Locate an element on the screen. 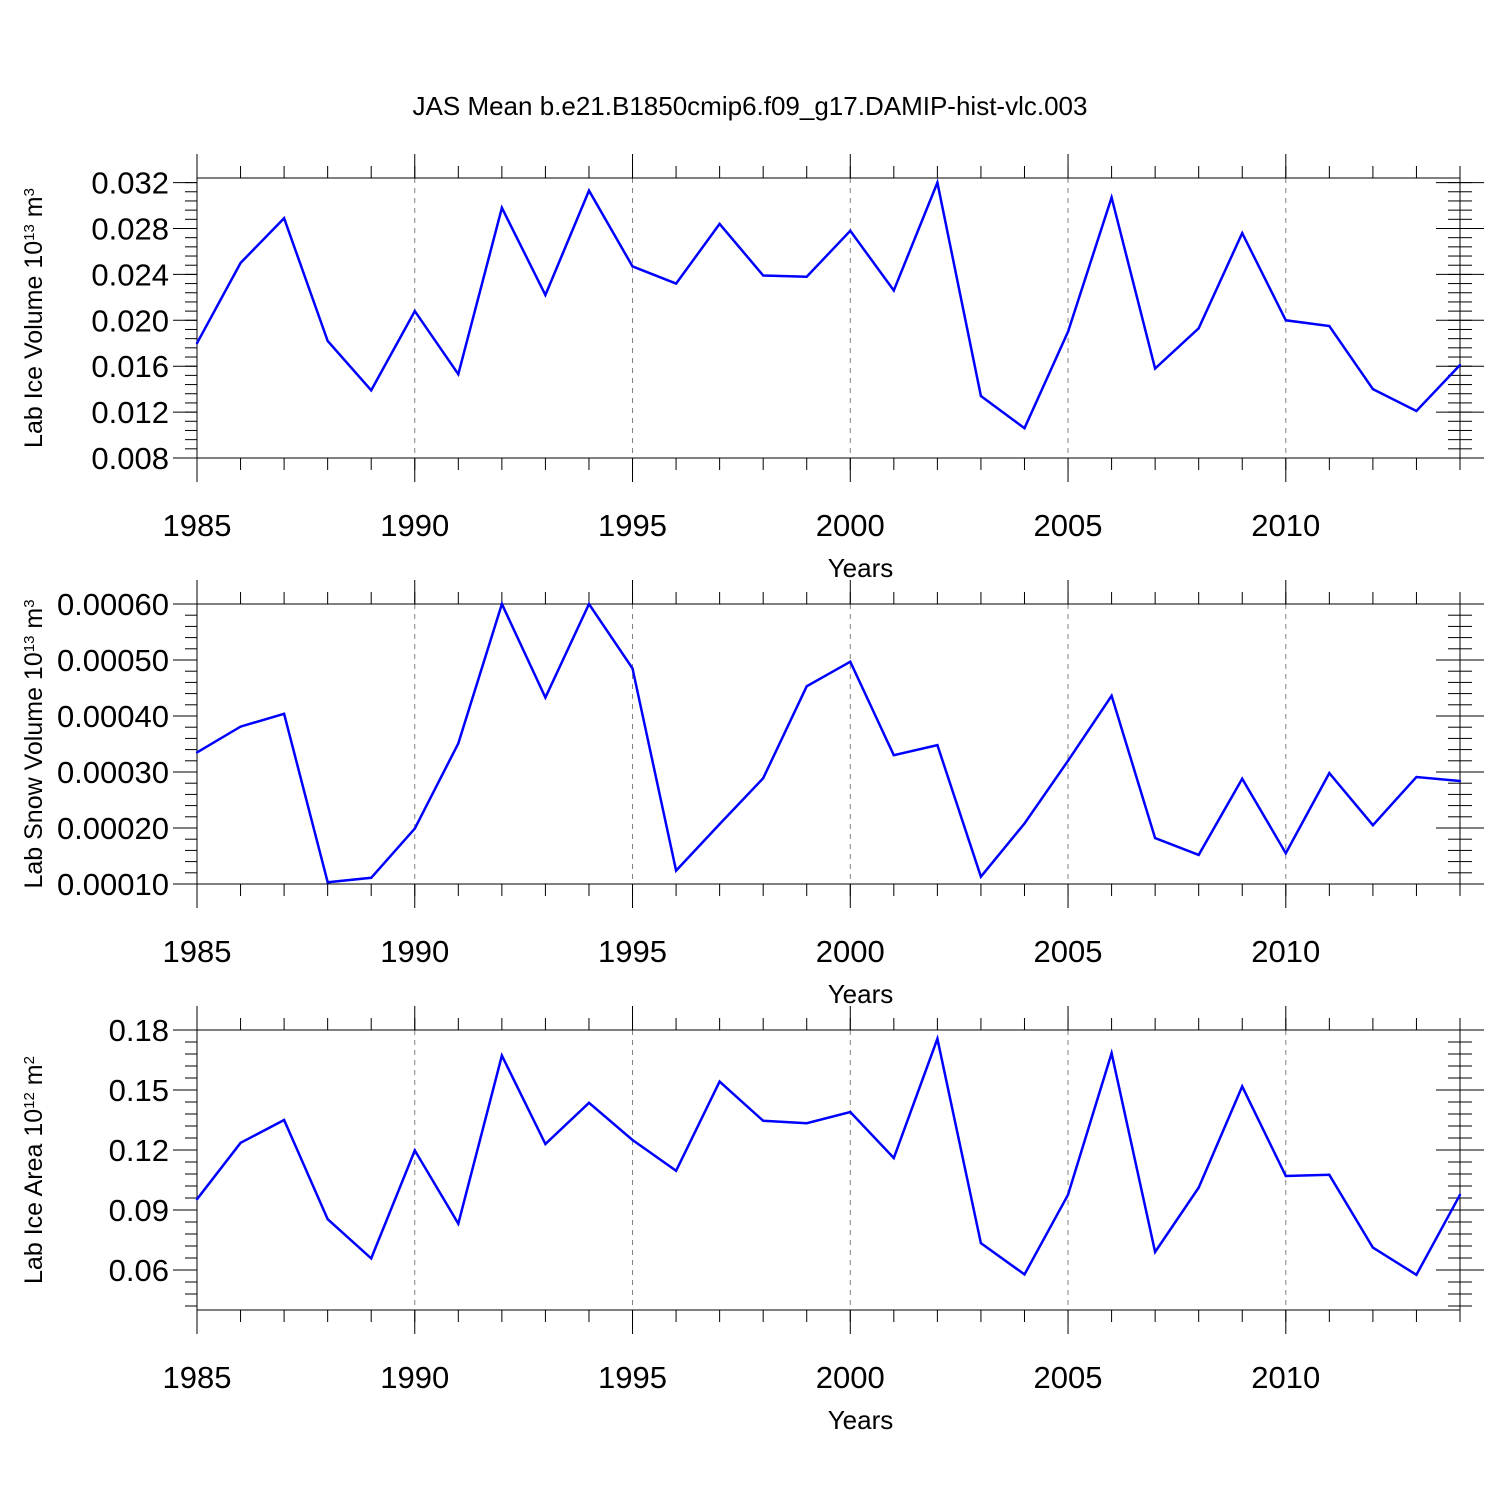 The image size is (1500, 1500). y-tick-label: 0.09 is located at coordinates (139, 1210).